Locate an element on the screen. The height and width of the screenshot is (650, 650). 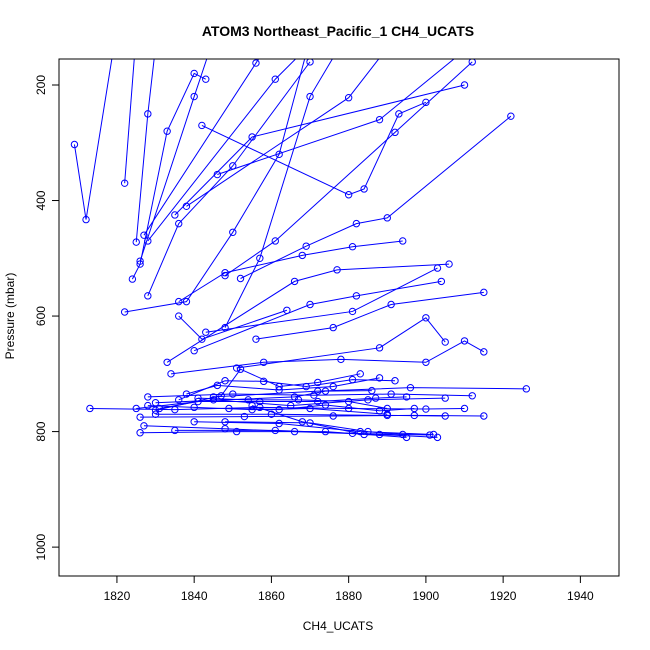
x-tick-label: 1940 is located at coordinates (580, 596).